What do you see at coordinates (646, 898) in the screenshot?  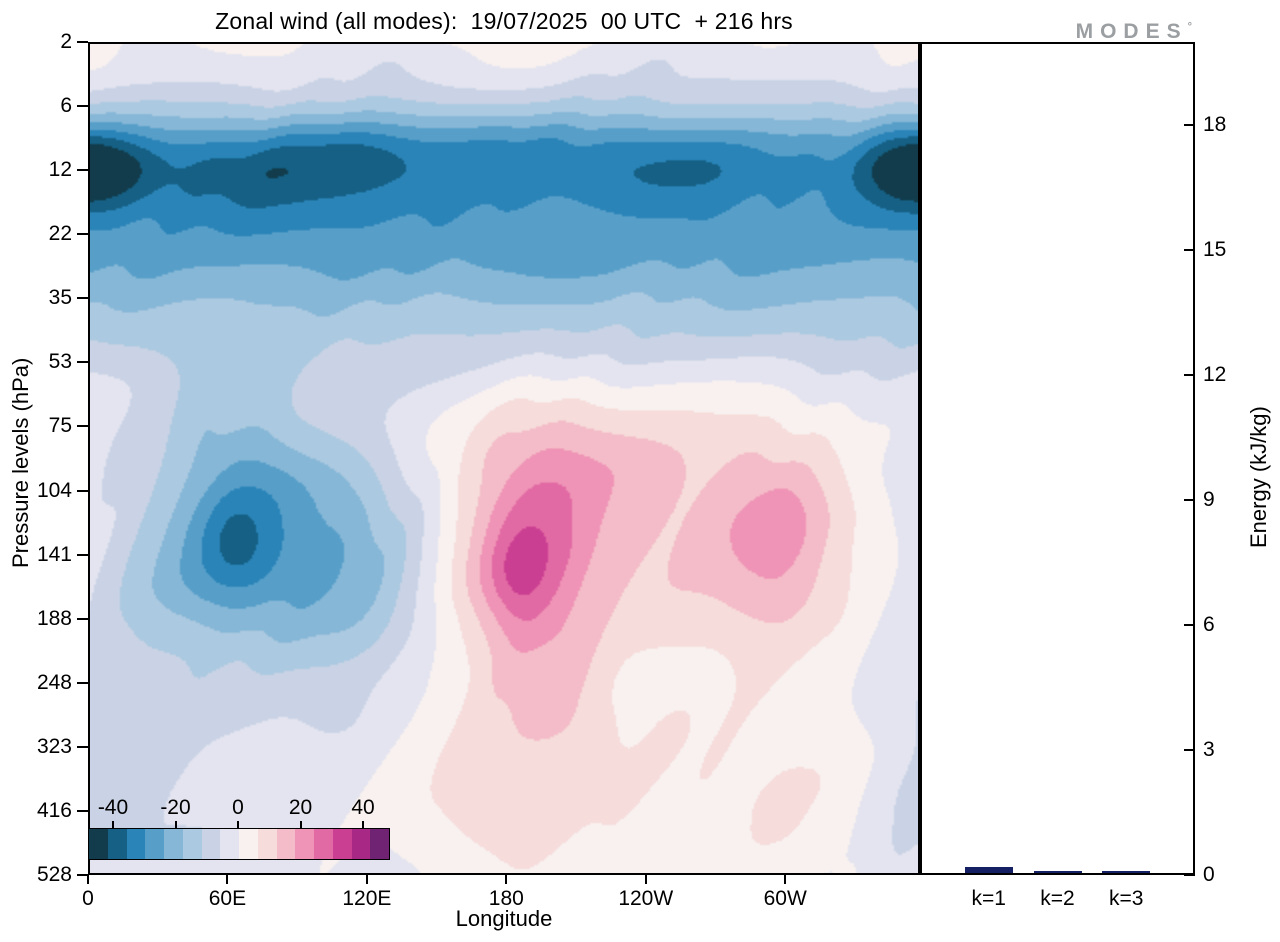 I see `longitude-tick-label: 120W` at bounding box center [646, 898].